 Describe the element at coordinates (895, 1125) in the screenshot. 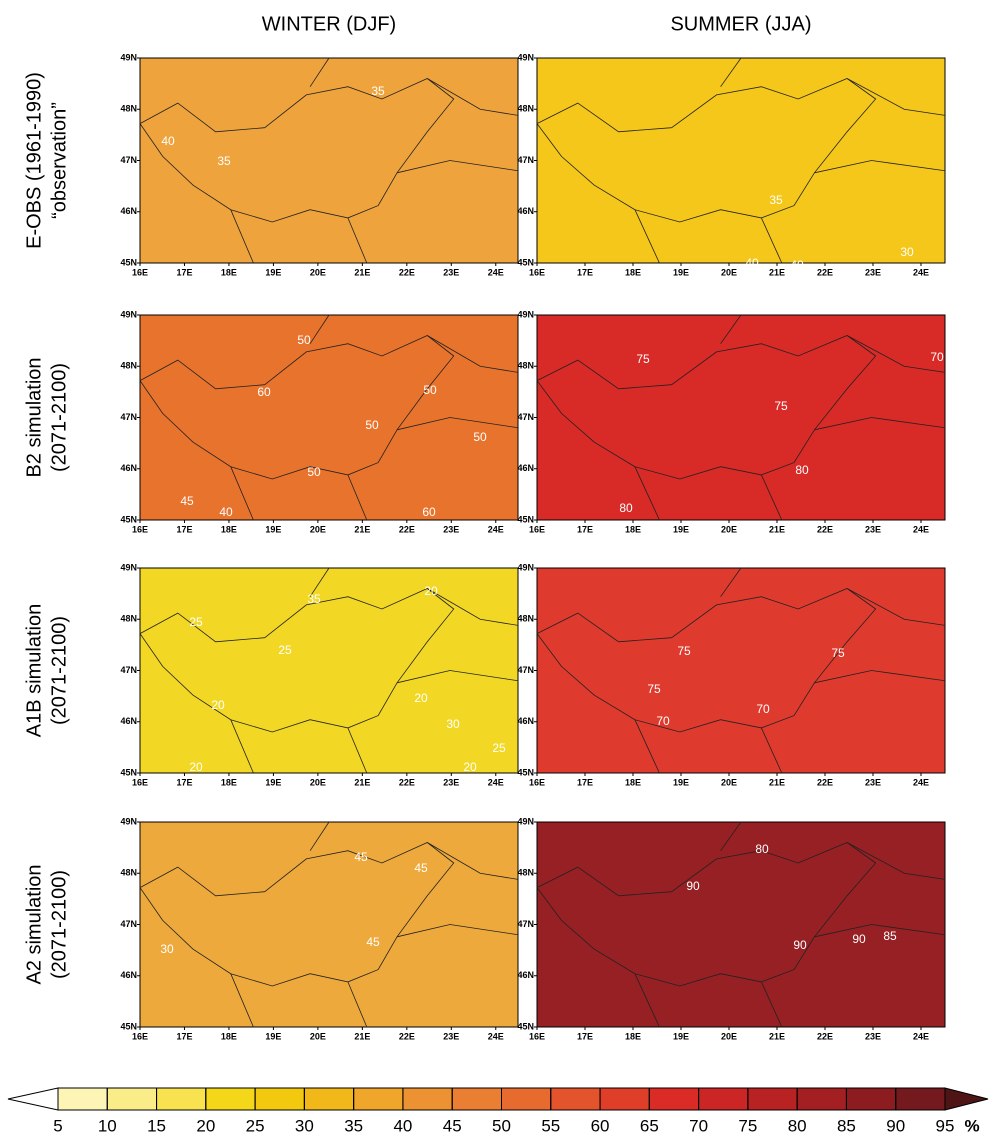

I see `colorbar-label: 90` at that location.